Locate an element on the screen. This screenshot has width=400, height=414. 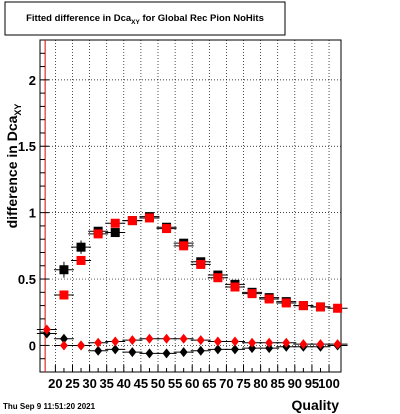
y-tick-label: 0 is located at coordinates (32, 345).